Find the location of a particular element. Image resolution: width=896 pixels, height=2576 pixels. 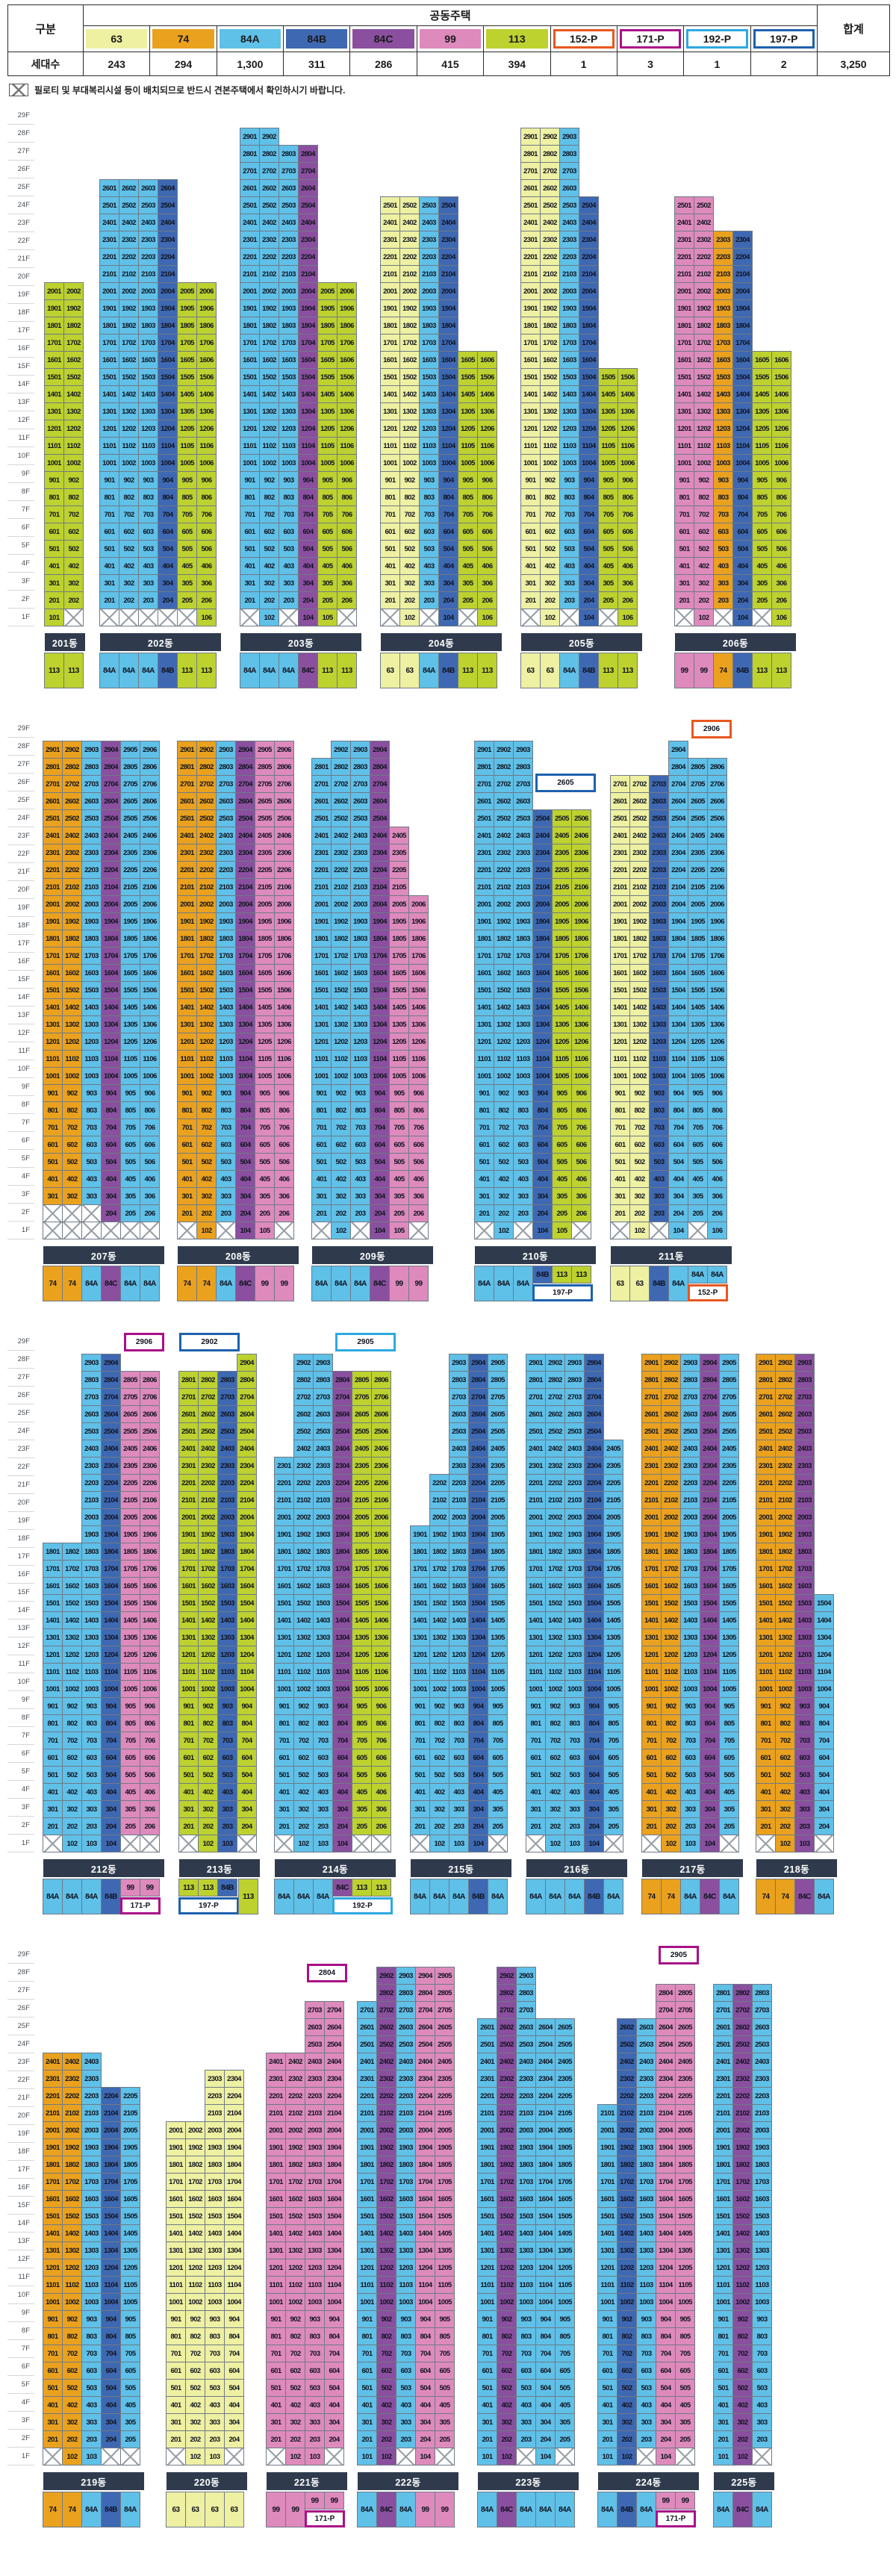

unit-cell: 1703 is located at coordinates (723, 343).